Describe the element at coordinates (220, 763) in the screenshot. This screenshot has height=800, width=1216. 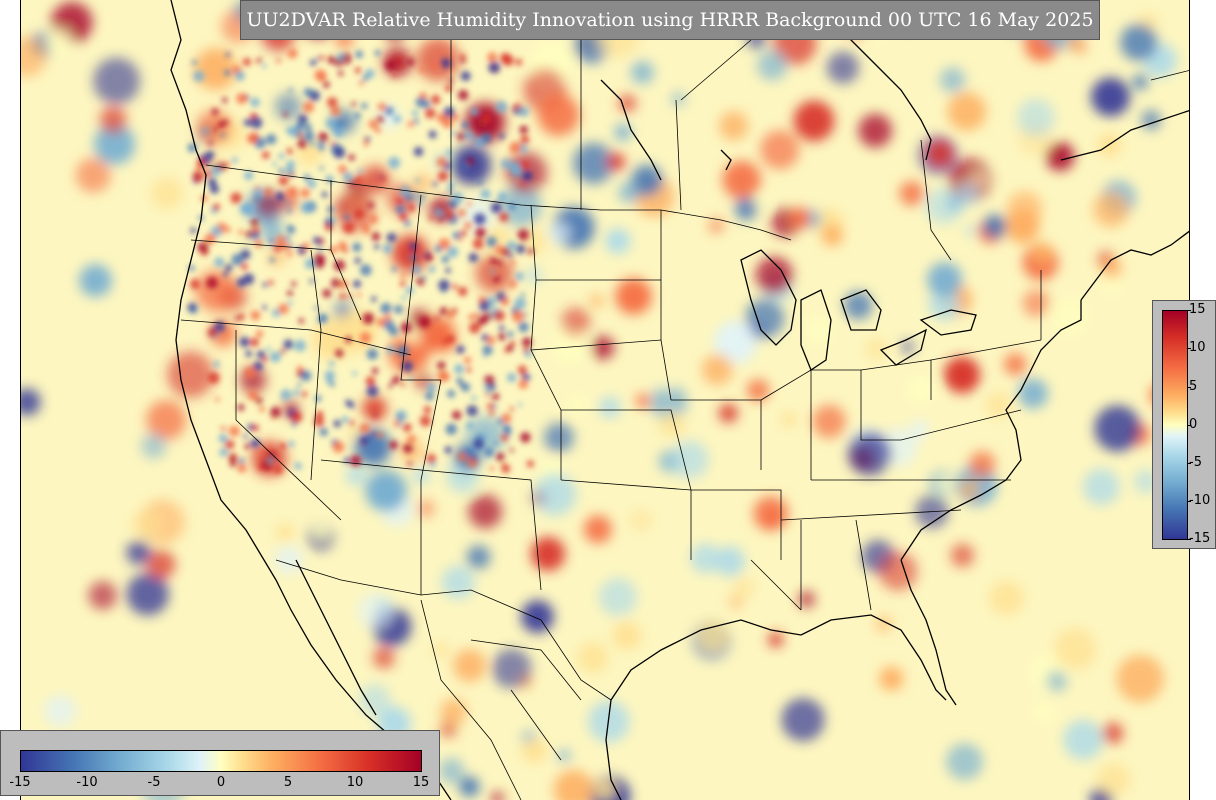
I see `colorbar-horizontal: -15 -10 -5 0 5 10 15` at that location.